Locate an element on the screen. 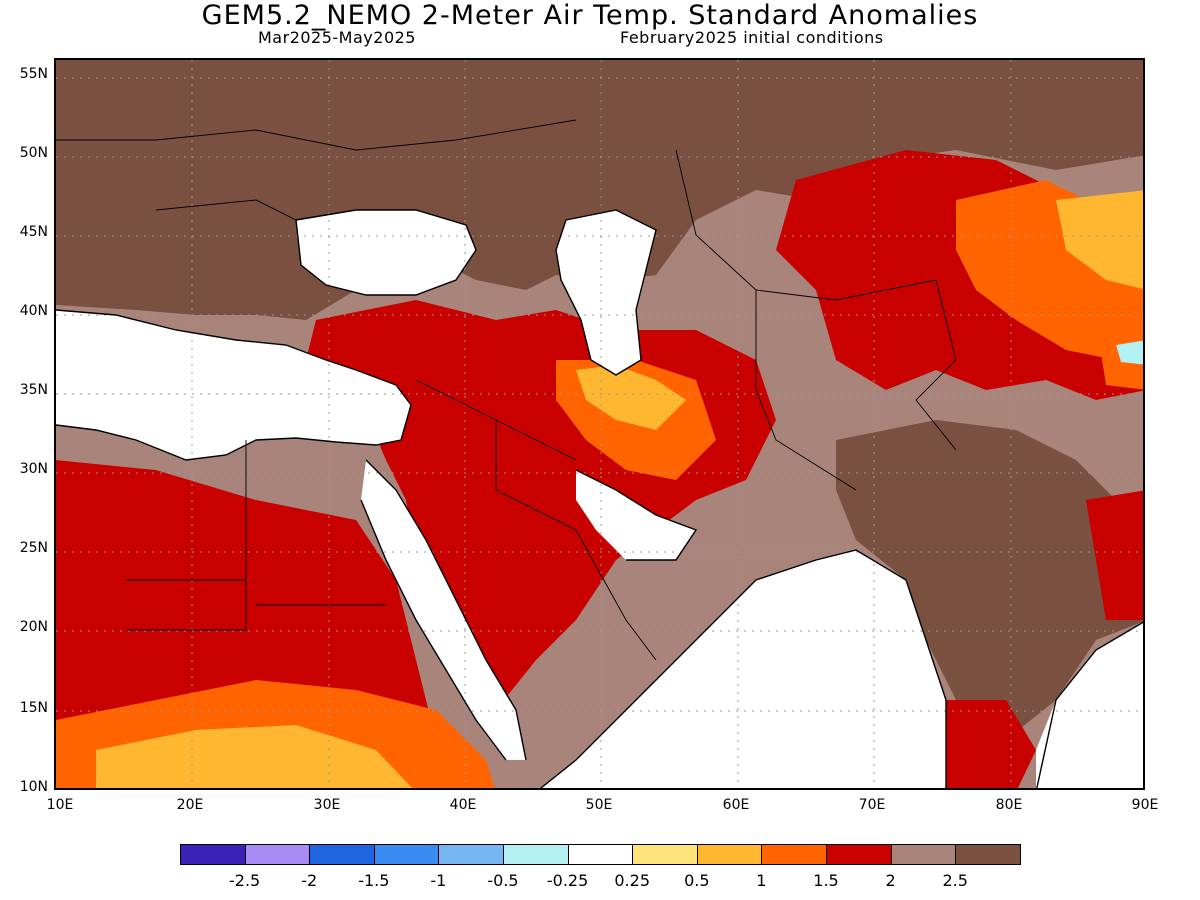 The height and width of the screenshot is (900, 1200). caspian-sea is located at coordinates (606, 292).